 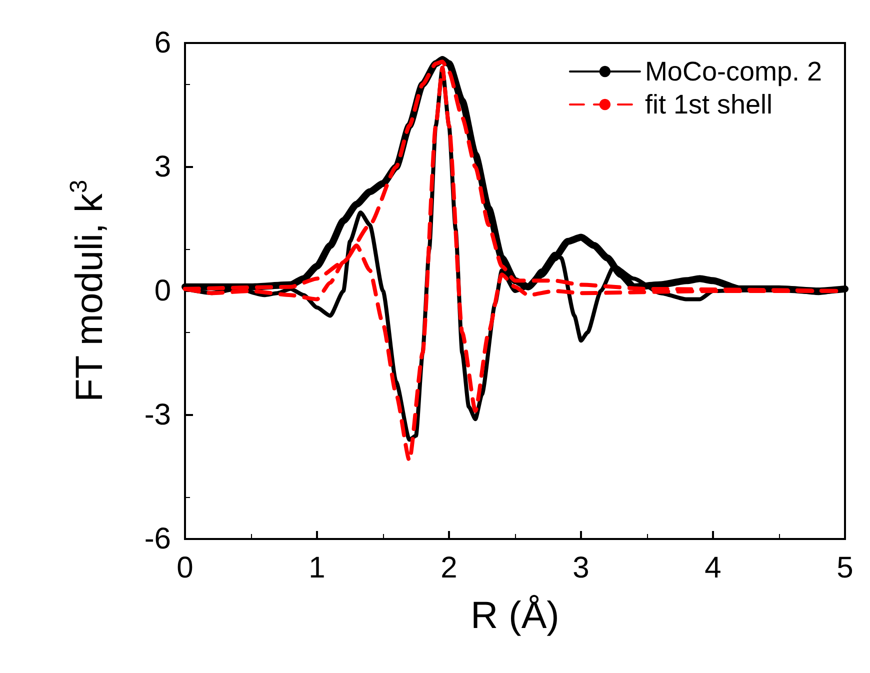 What do you see at coordinates (317, 568) in the screenshot?
I see `x-tick-label: 1` at bounding box center [317, 568].